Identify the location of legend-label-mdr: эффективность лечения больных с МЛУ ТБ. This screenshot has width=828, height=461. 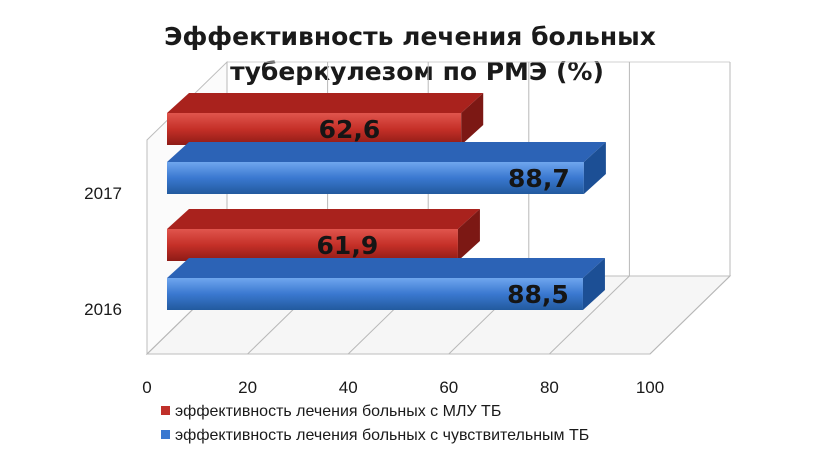
(338, 411).